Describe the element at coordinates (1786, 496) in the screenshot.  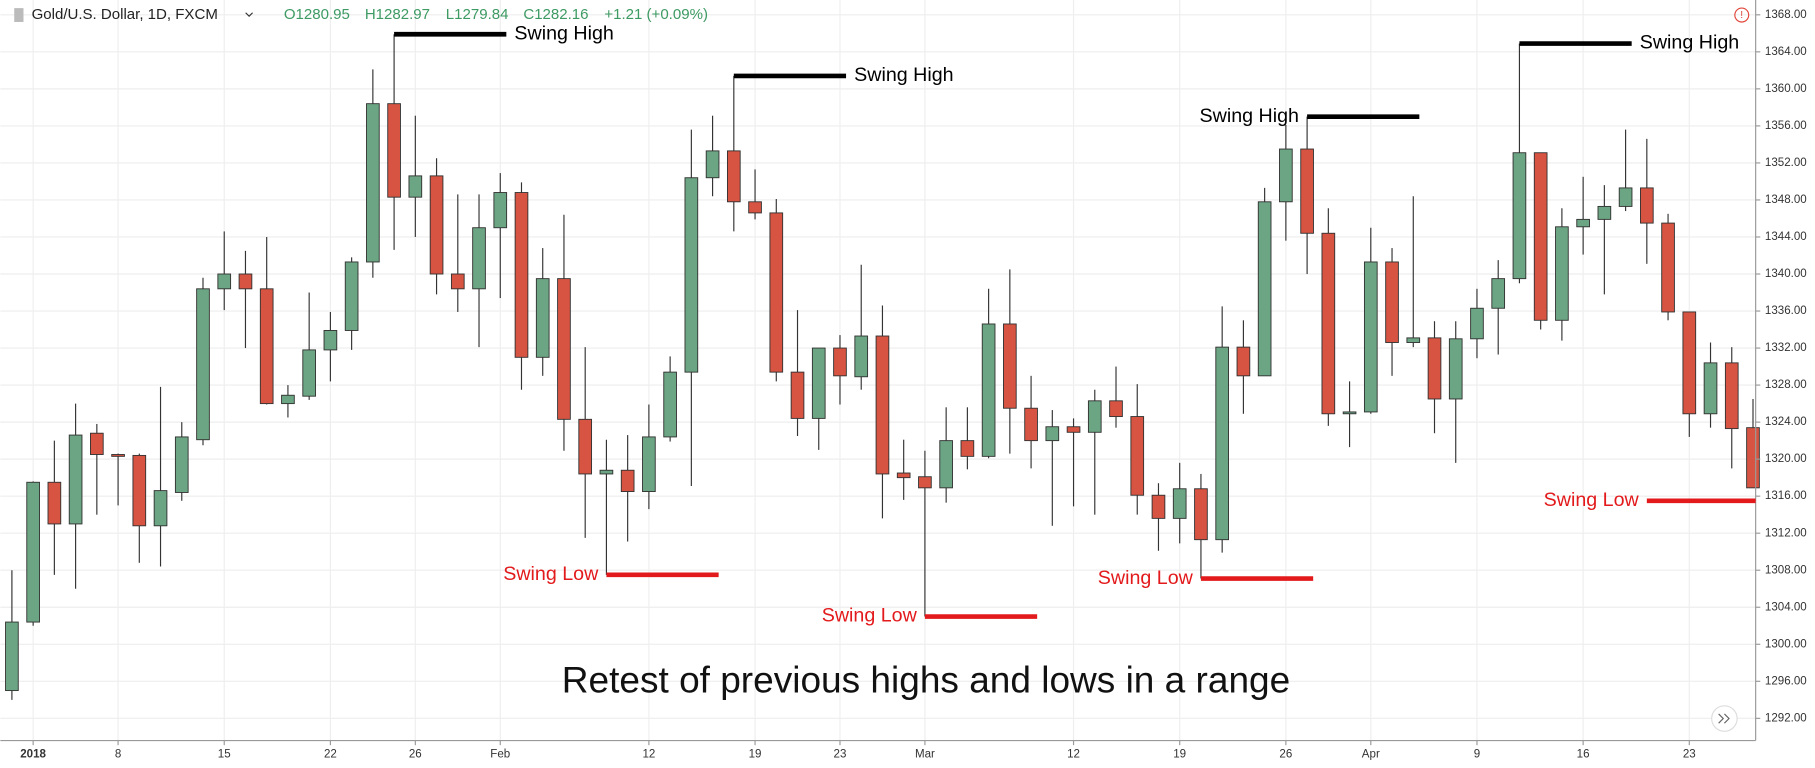
I see `y-tick-label: 1316.00` at that location.